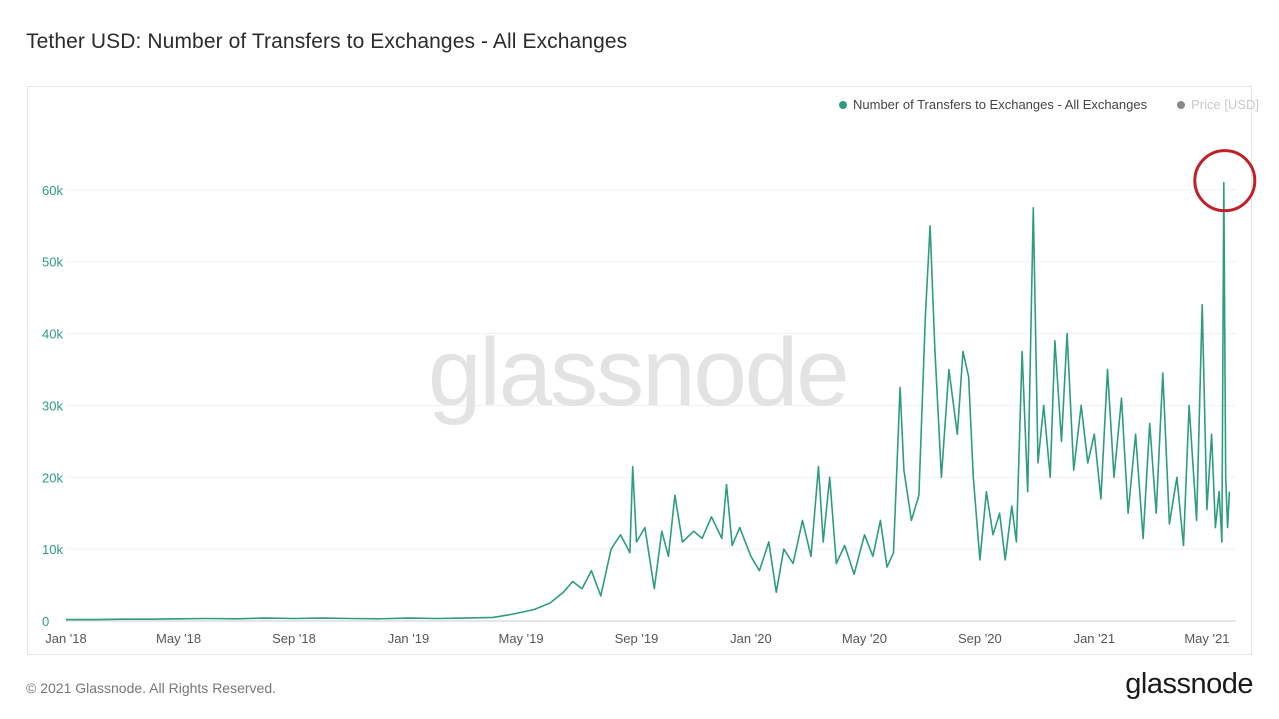  What do you see at coordinates (52, 262) in the screenshot?
I see `y-tick-label: 50k` at bounding box center [52, 262].